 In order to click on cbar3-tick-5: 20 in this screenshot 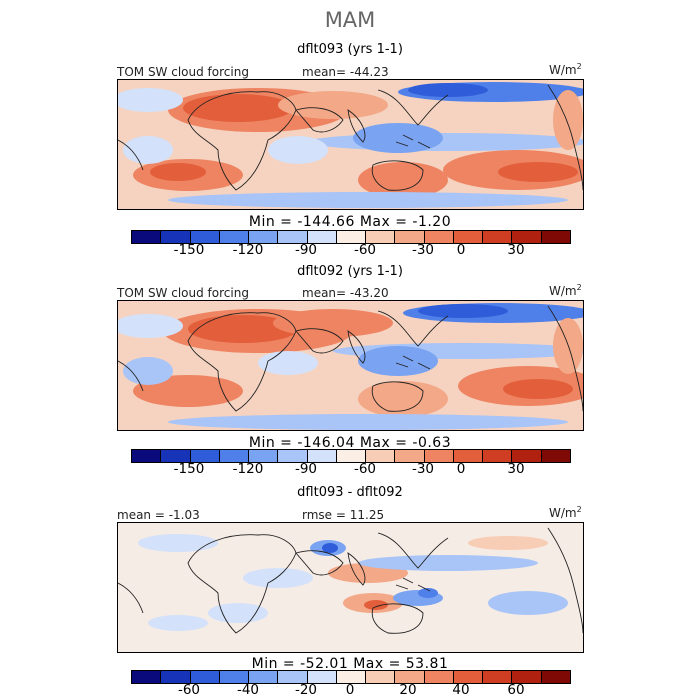, I will do `click(408, 690)`.